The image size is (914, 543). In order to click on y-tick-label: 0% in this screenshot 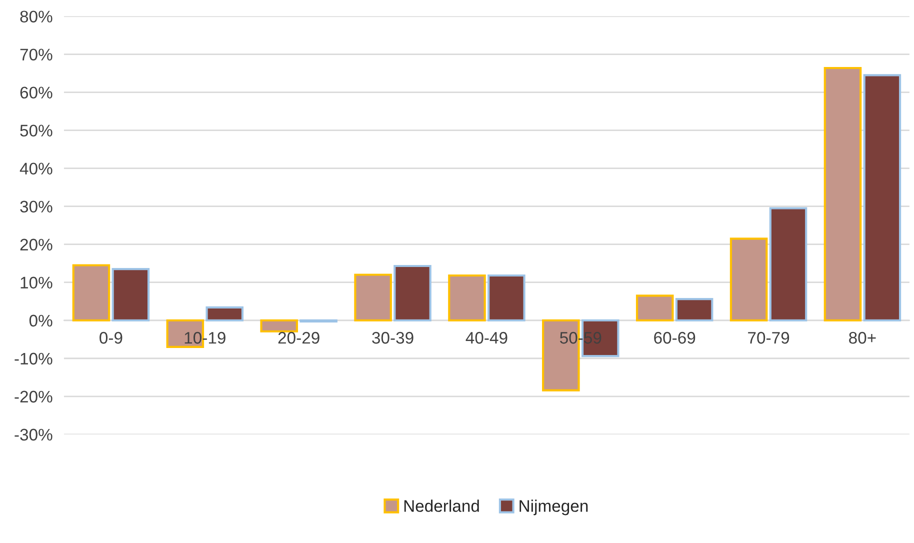, I will do `click(40, 320)`.